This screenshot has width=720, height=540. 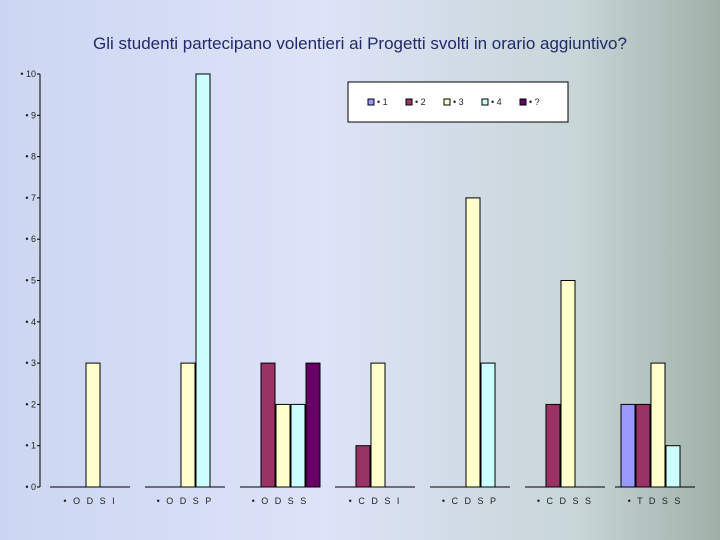 I want to click on x-tick-label: • C D S S, so click(x=565, y=501).